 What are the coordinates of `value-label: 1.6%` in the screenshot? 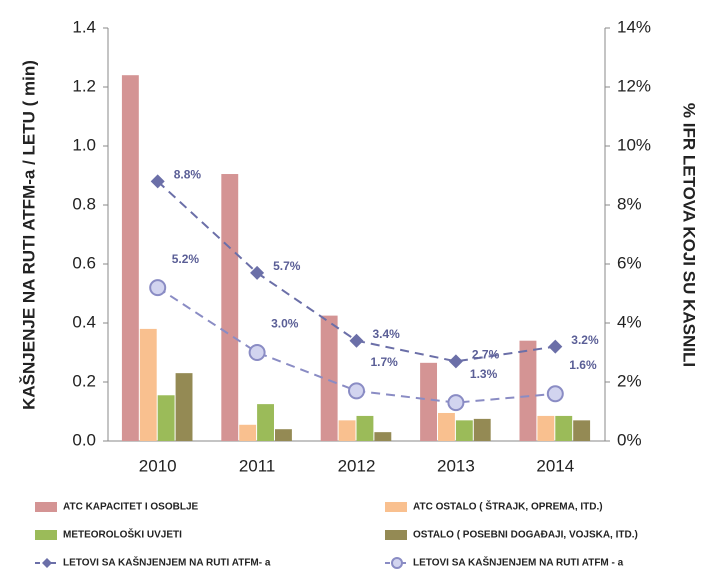 It's located at (583, 365).